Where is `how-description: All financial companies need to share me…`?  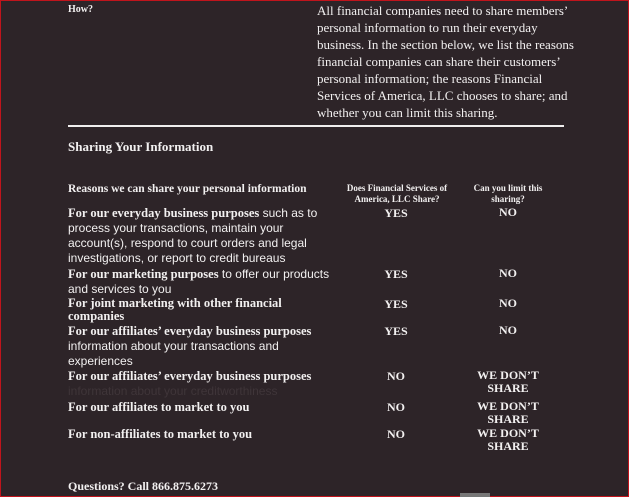
how-description: All financial companies need to share me… is located at coordinates (445, 61).